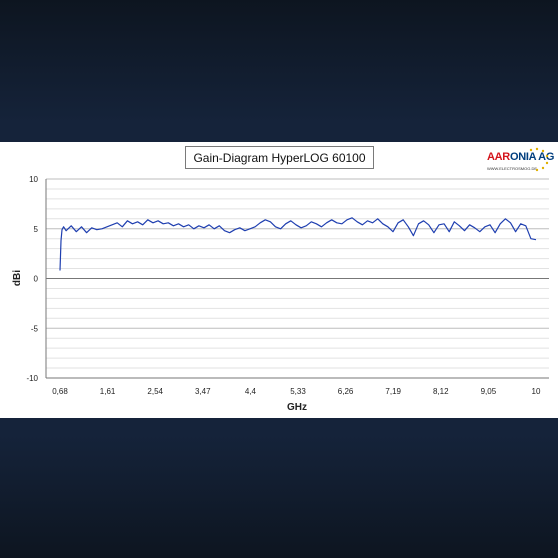 The width and height of the screenshot is (558, 558). What do you see at coordinates (393, 391) in the screenshot?
I see `x-tick-label: 7,19` at bounding box center [393, 391].